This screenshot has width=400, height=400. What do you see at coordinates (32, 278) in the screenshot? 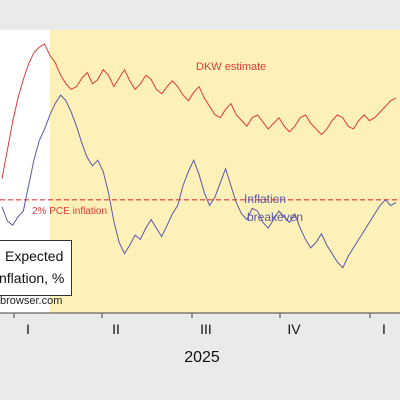
I see `y-axis-label-line-2: nflation, %` at bounding box center [32, 278].